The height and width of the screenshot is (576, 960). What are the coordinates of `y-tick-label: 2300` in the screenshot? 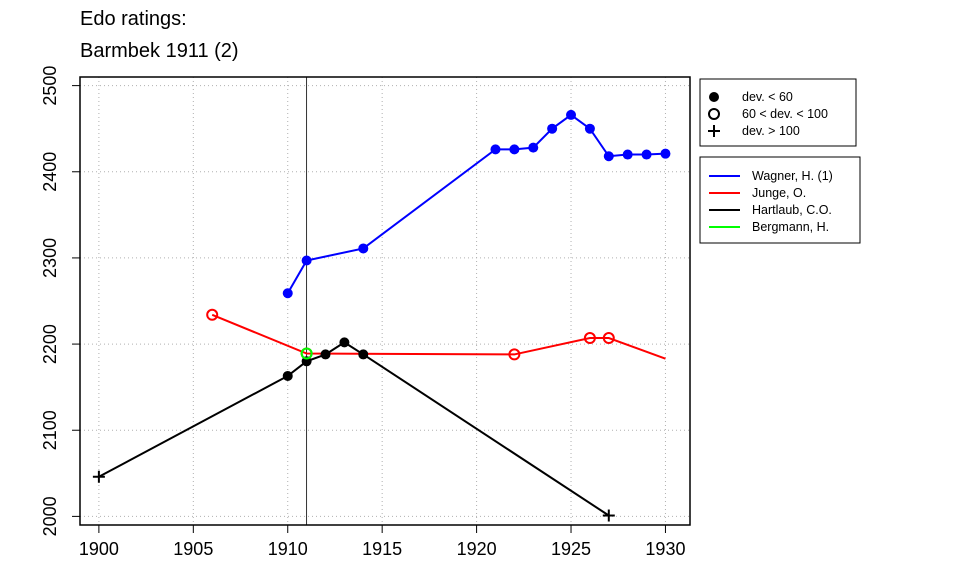 It's located at (50, 258).